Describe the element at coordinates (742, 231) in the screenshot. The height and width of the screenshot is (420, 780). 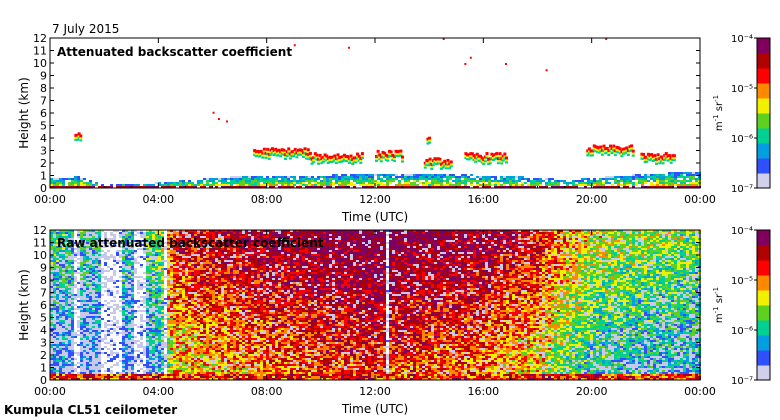
I see `colorbar-tick-label: 10⁻⁴` at that location.